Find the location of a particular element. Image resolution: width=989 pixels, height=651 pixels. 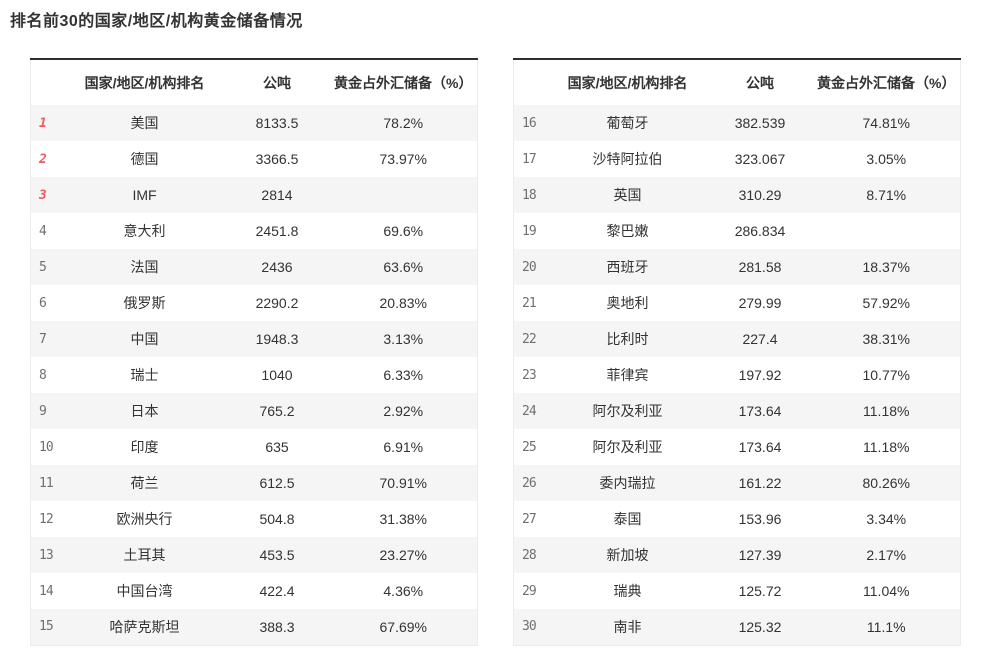

rank-cell: 14 is located at coordinates (46, 591).